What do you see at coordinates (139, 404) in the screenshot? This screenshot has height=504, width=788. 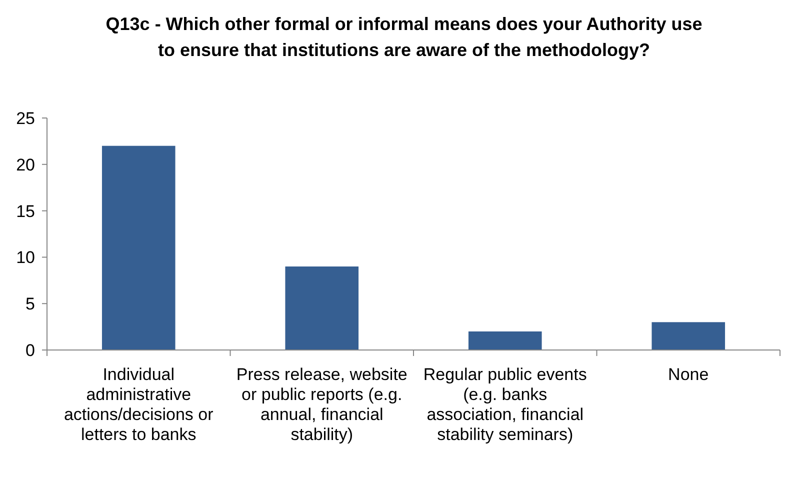 I see `x-tick-label: Individual administrative actions/decisions or letters to banks` at bounding box center [139, 404].